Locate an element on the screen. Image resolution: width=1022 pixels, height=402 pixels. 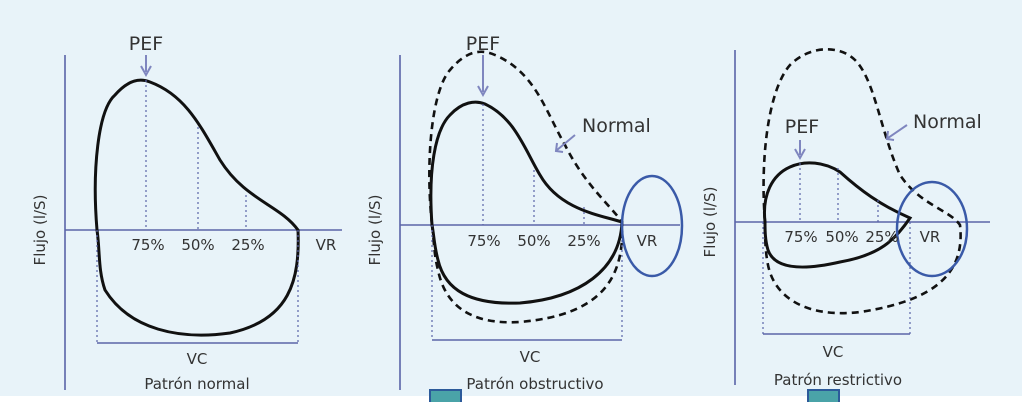
panel-title: Patrón restrictivo is located at coordinates (838, 380).